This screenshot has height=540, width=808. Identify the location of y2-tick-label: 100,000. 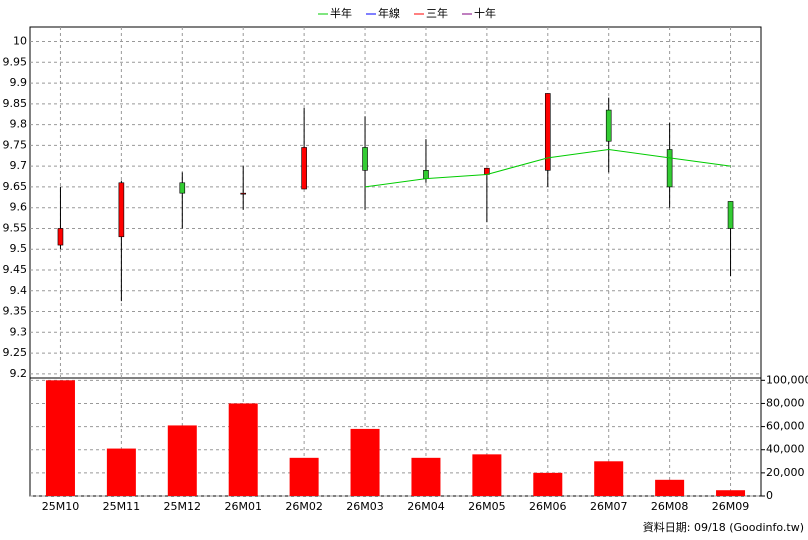
(787, 379).